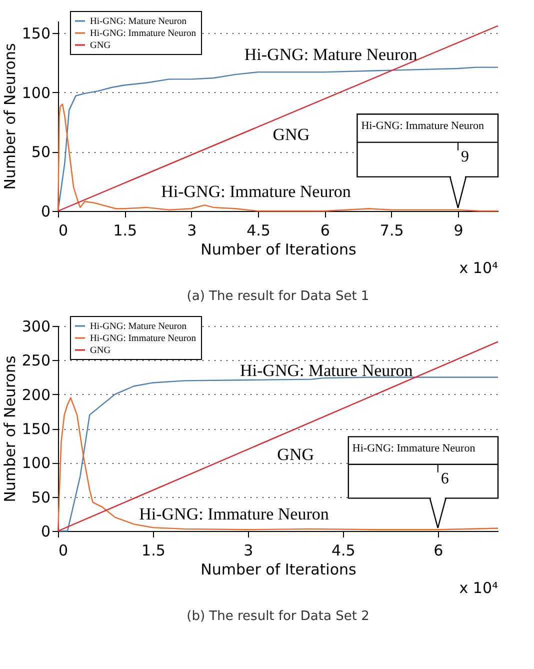 The image size is (534, 669). I want to click on text: (a) The result for Data Set 1, so click(278, 296).